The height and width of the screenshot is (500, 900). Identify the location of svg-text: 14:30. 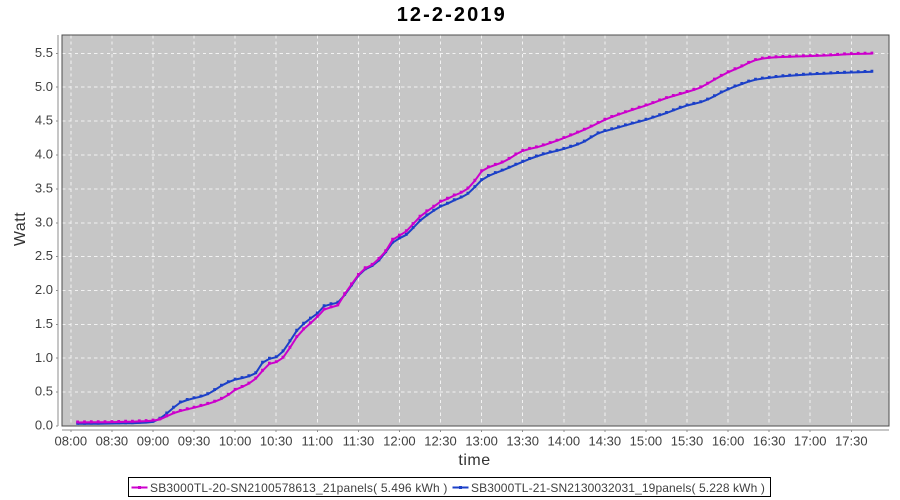
(605, 440).